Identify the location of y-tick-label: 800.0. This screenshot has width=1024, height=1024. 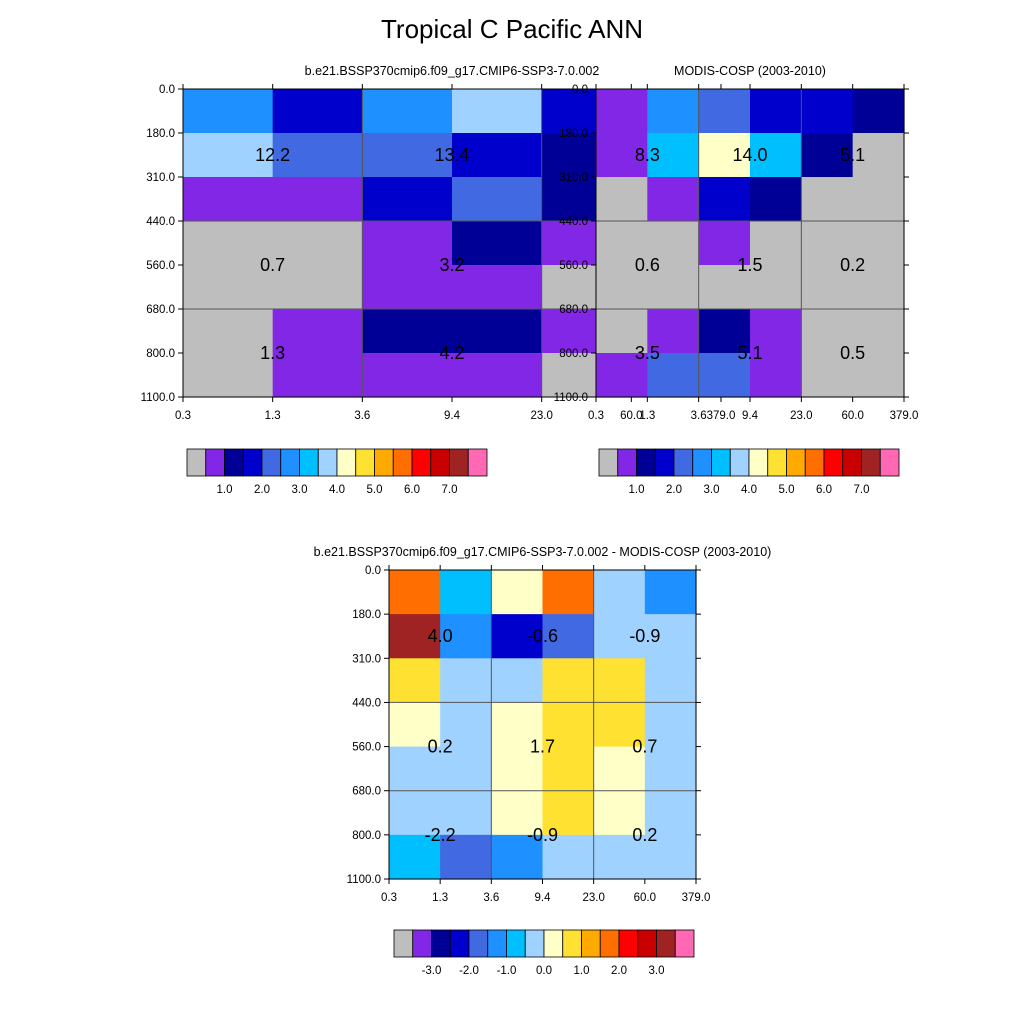
(160, 354).